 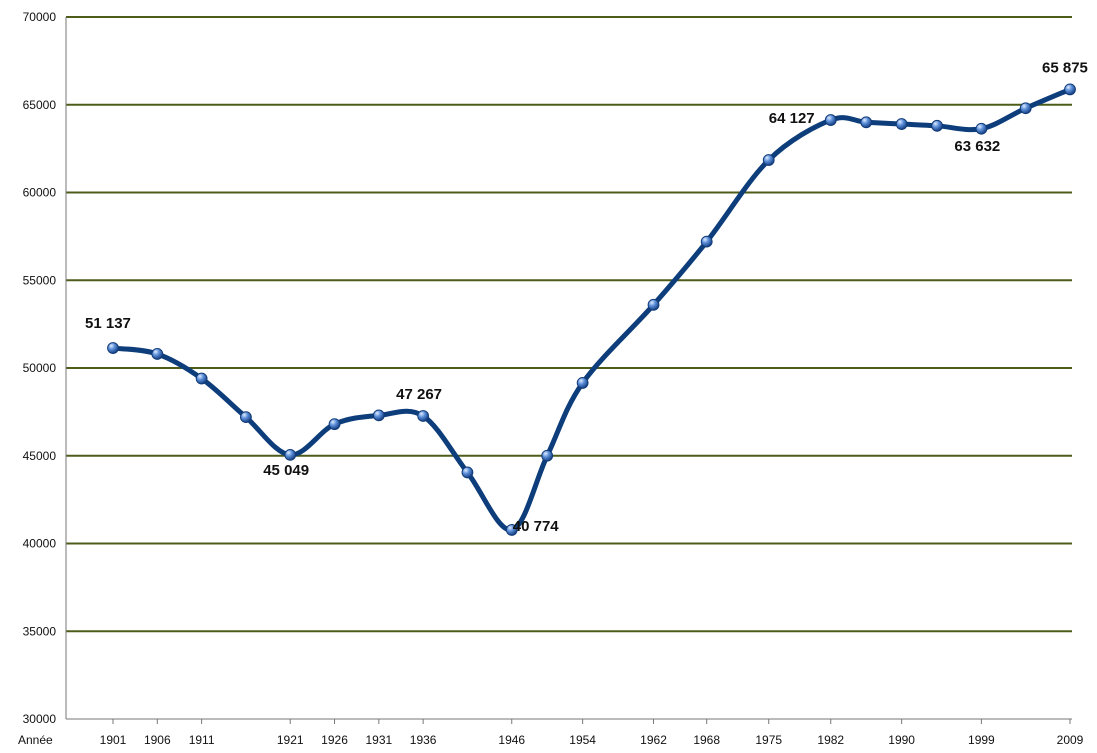 What do you see at coordinates (901, 124) in the screenshot?
I see `data-point-1990` at bounding box center [901, 124].